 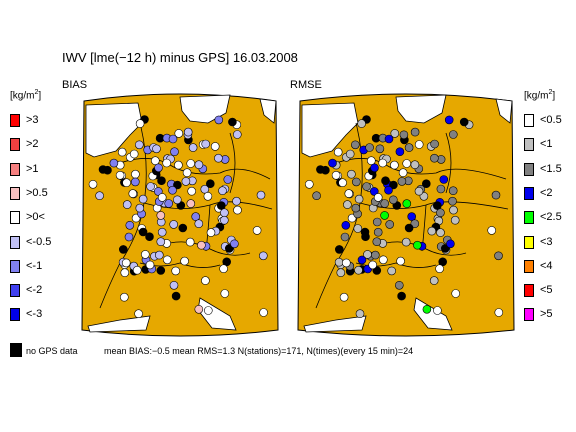 What do you see at coordinates (34, 290) in the screenshot?
I see `bias-legend-label: <-2` at bounding box center [34, 290].